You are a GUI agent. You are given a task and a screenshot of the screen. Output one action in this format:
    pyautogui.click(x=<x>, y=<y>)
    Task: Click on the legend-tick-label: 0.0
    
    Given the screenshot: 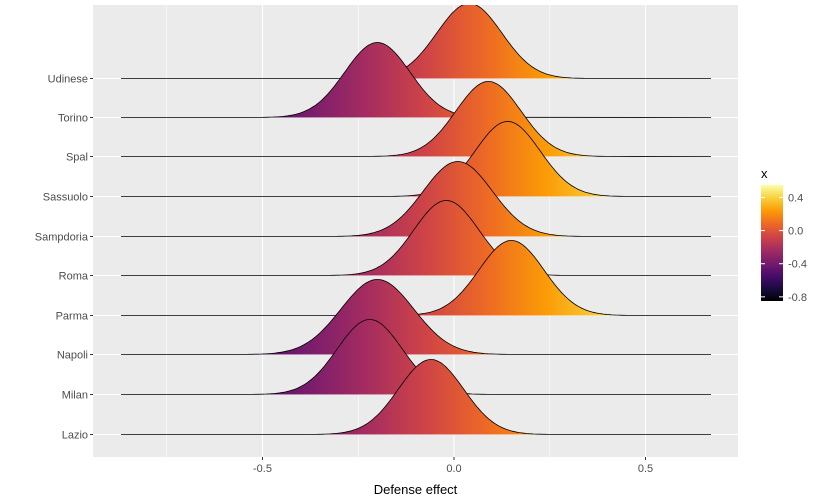 What is the action you would take?
    pyautogui.click(x=795, y=232)
    